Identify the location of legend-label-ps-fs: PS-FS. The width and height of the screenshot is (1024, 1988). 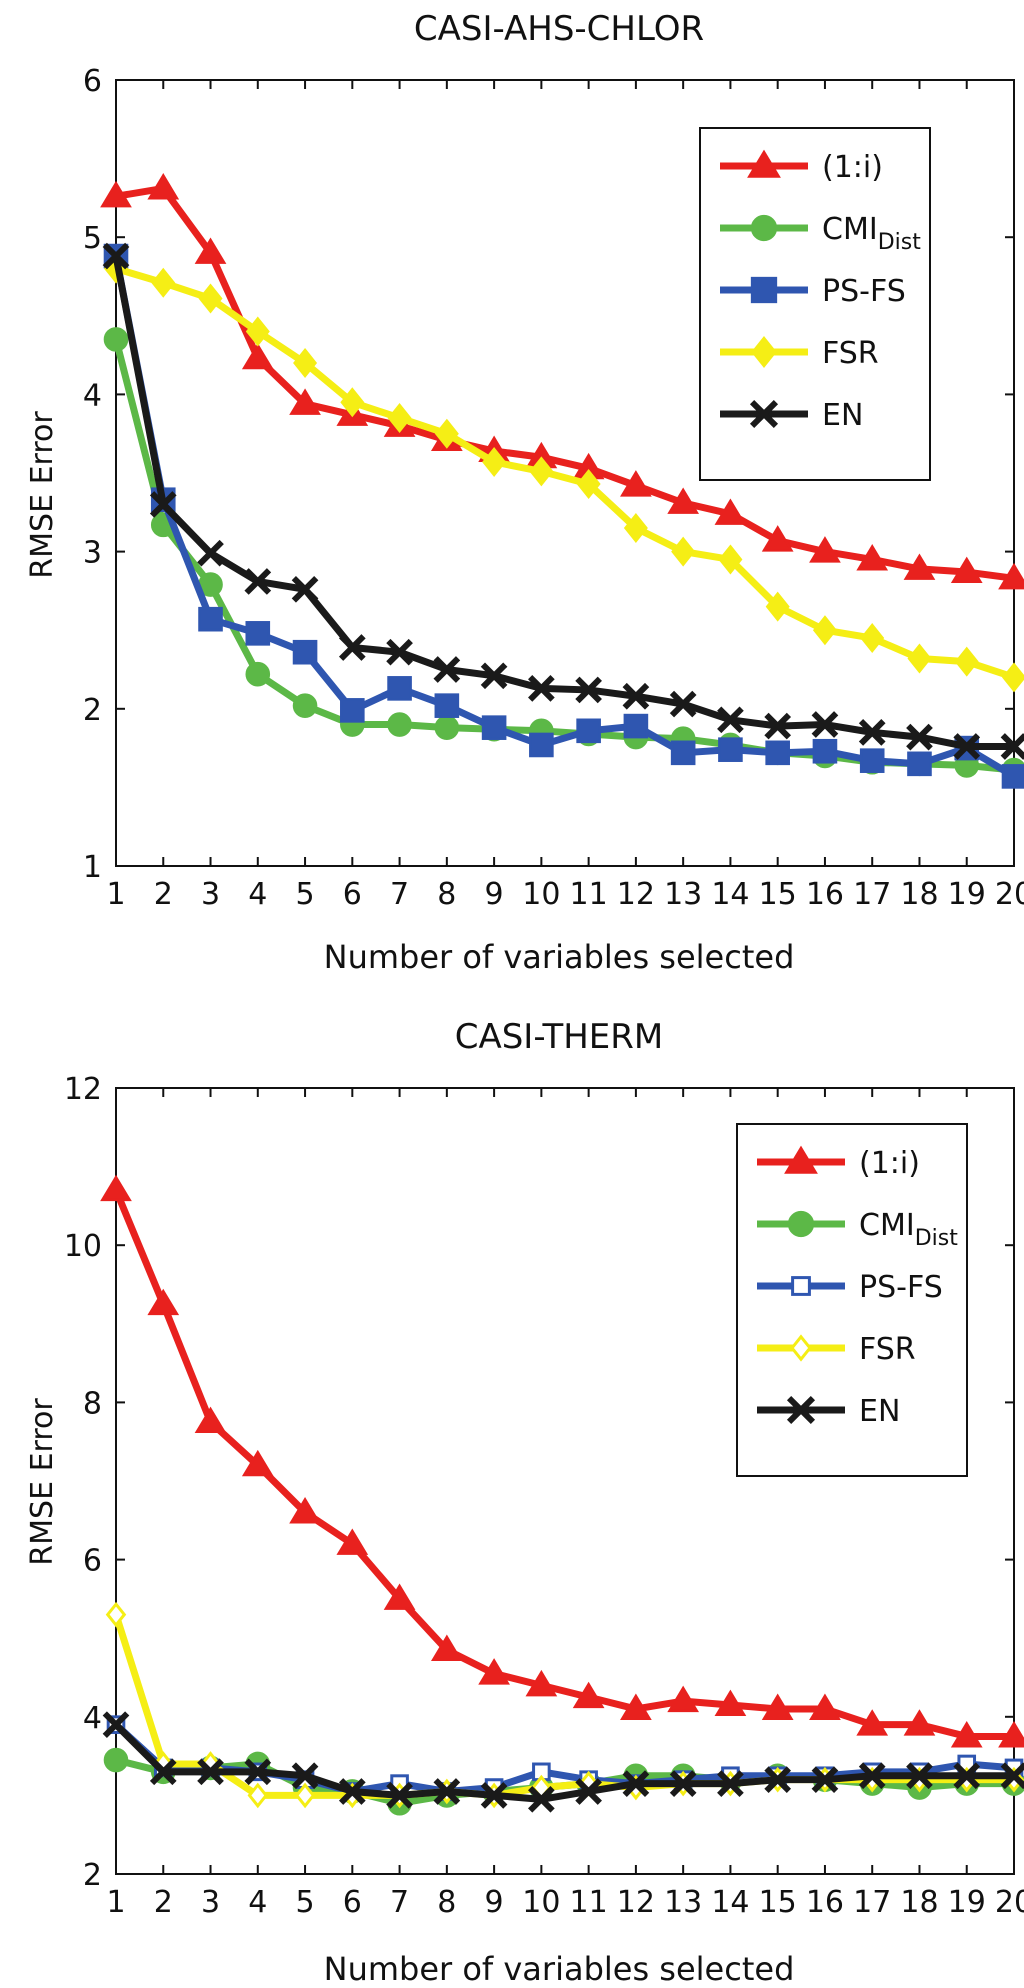
(901, 1287).